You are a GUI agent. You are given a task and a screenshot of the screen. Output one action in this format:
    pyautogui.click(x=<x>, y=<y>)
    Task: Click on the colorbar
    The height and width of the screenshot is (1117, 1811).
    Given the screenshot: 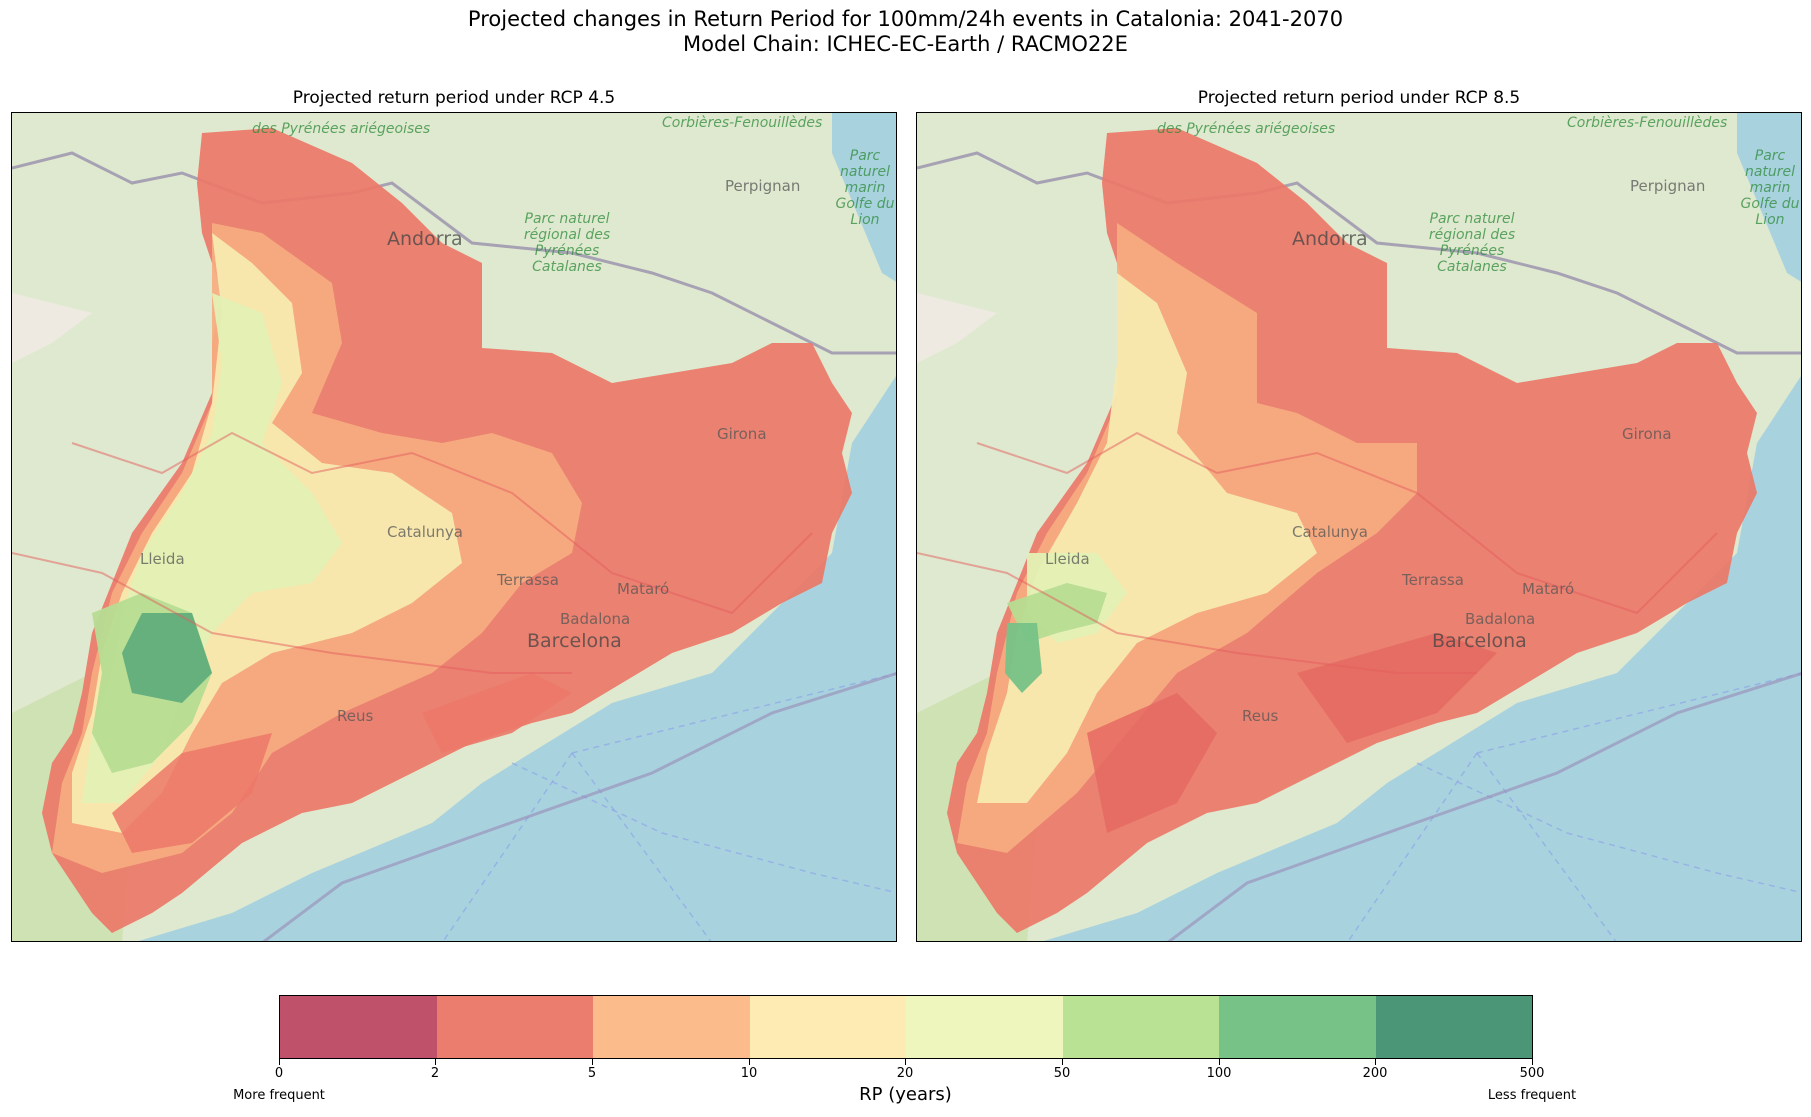 What is the action you would take?
    pyautogui.click(x=906, y=1027)
    